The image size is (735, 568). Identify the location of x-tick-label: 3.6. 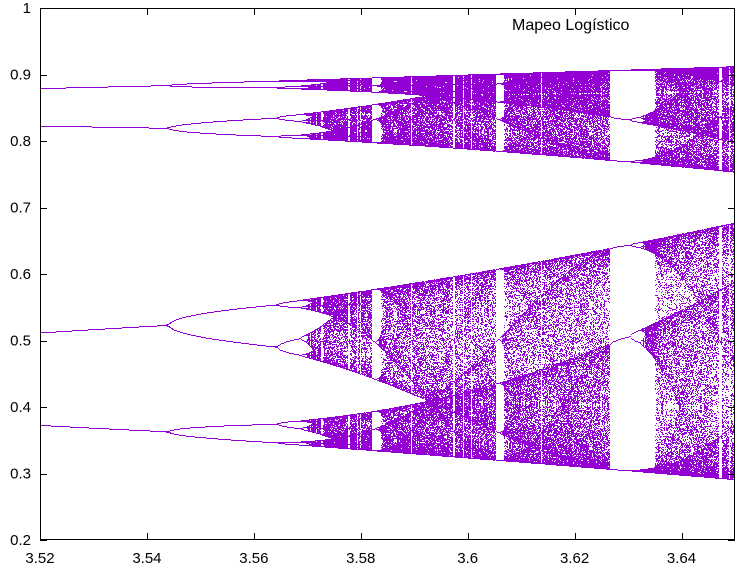
(467, 558).